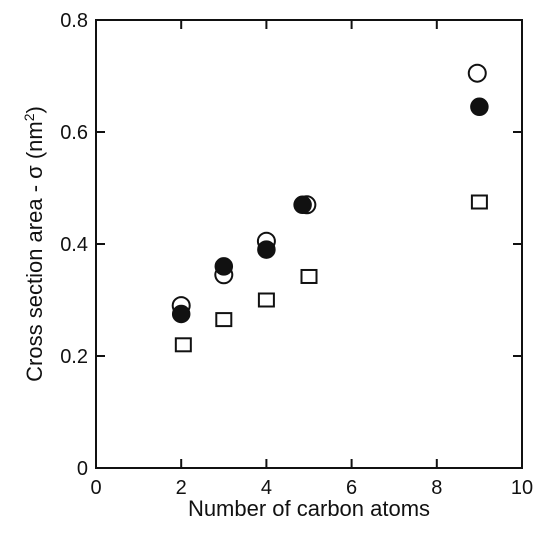 The height and width of the screenshot is (534, 544). I want to click on x-tick-label: 0, so click(95, 488).